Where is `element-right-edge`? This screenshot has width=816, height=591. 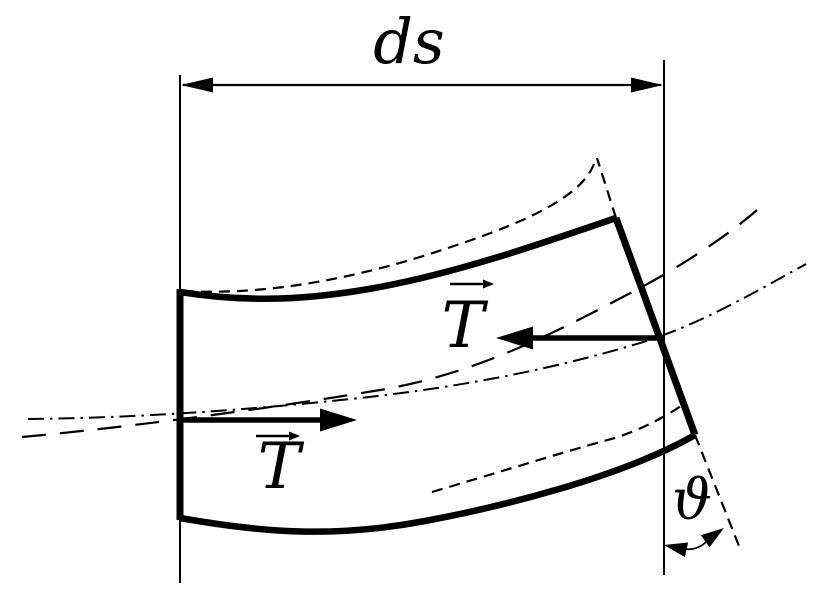
element-right-edge is located at coordinates (655, 326).